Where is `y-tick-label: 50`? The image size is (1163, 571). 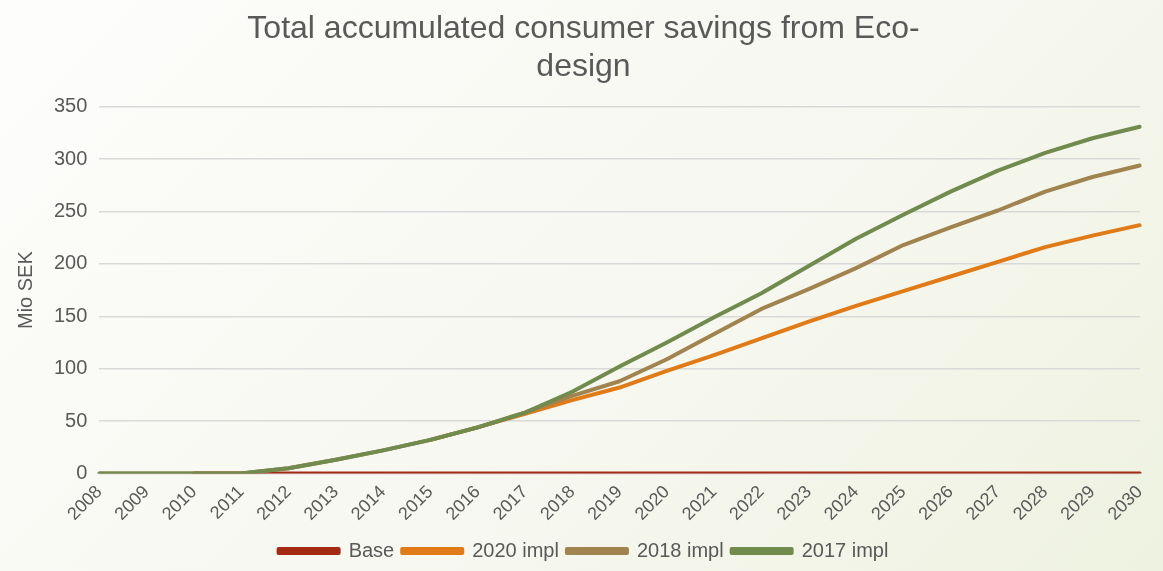
y-tick-label: 50 is located at coordinates (76, 419).